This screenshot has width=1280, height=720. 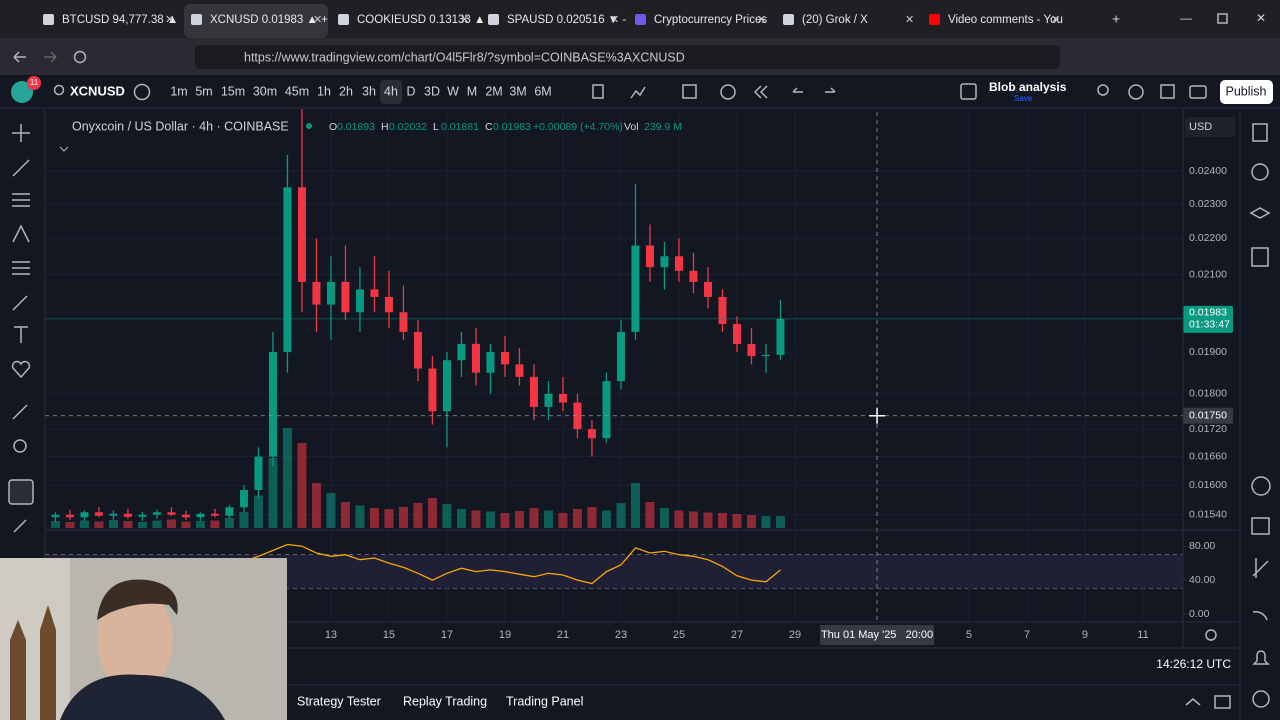 What do you see at coordinates (80, 57) in the screenshot?
I see `reload-icon` at bounding box center [80, 57].